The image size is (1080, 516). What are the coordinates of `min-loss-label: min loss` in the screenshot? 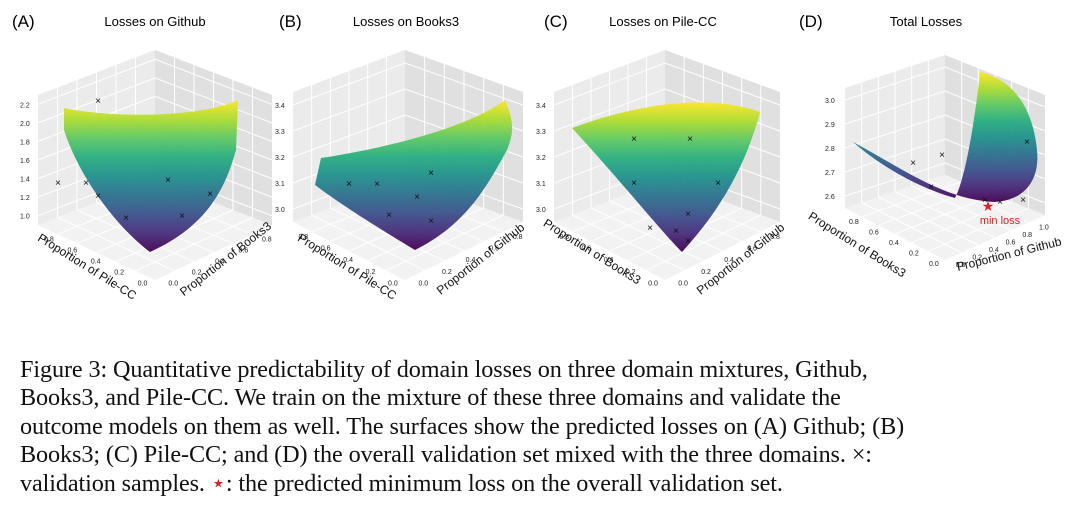 It's located at (1000, 221).